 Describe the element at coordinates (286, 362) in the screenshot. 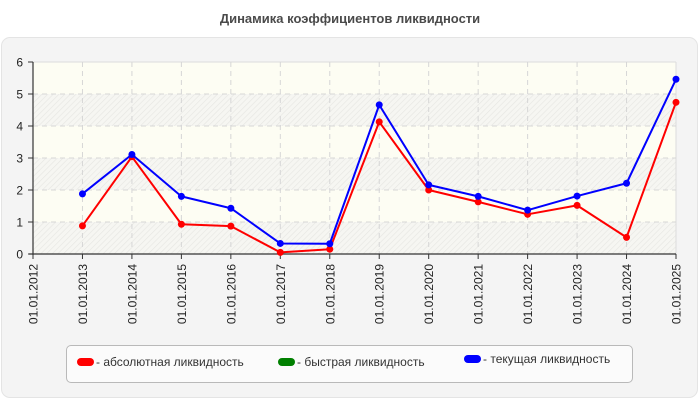

I see `green-swatch-icon` at that location.